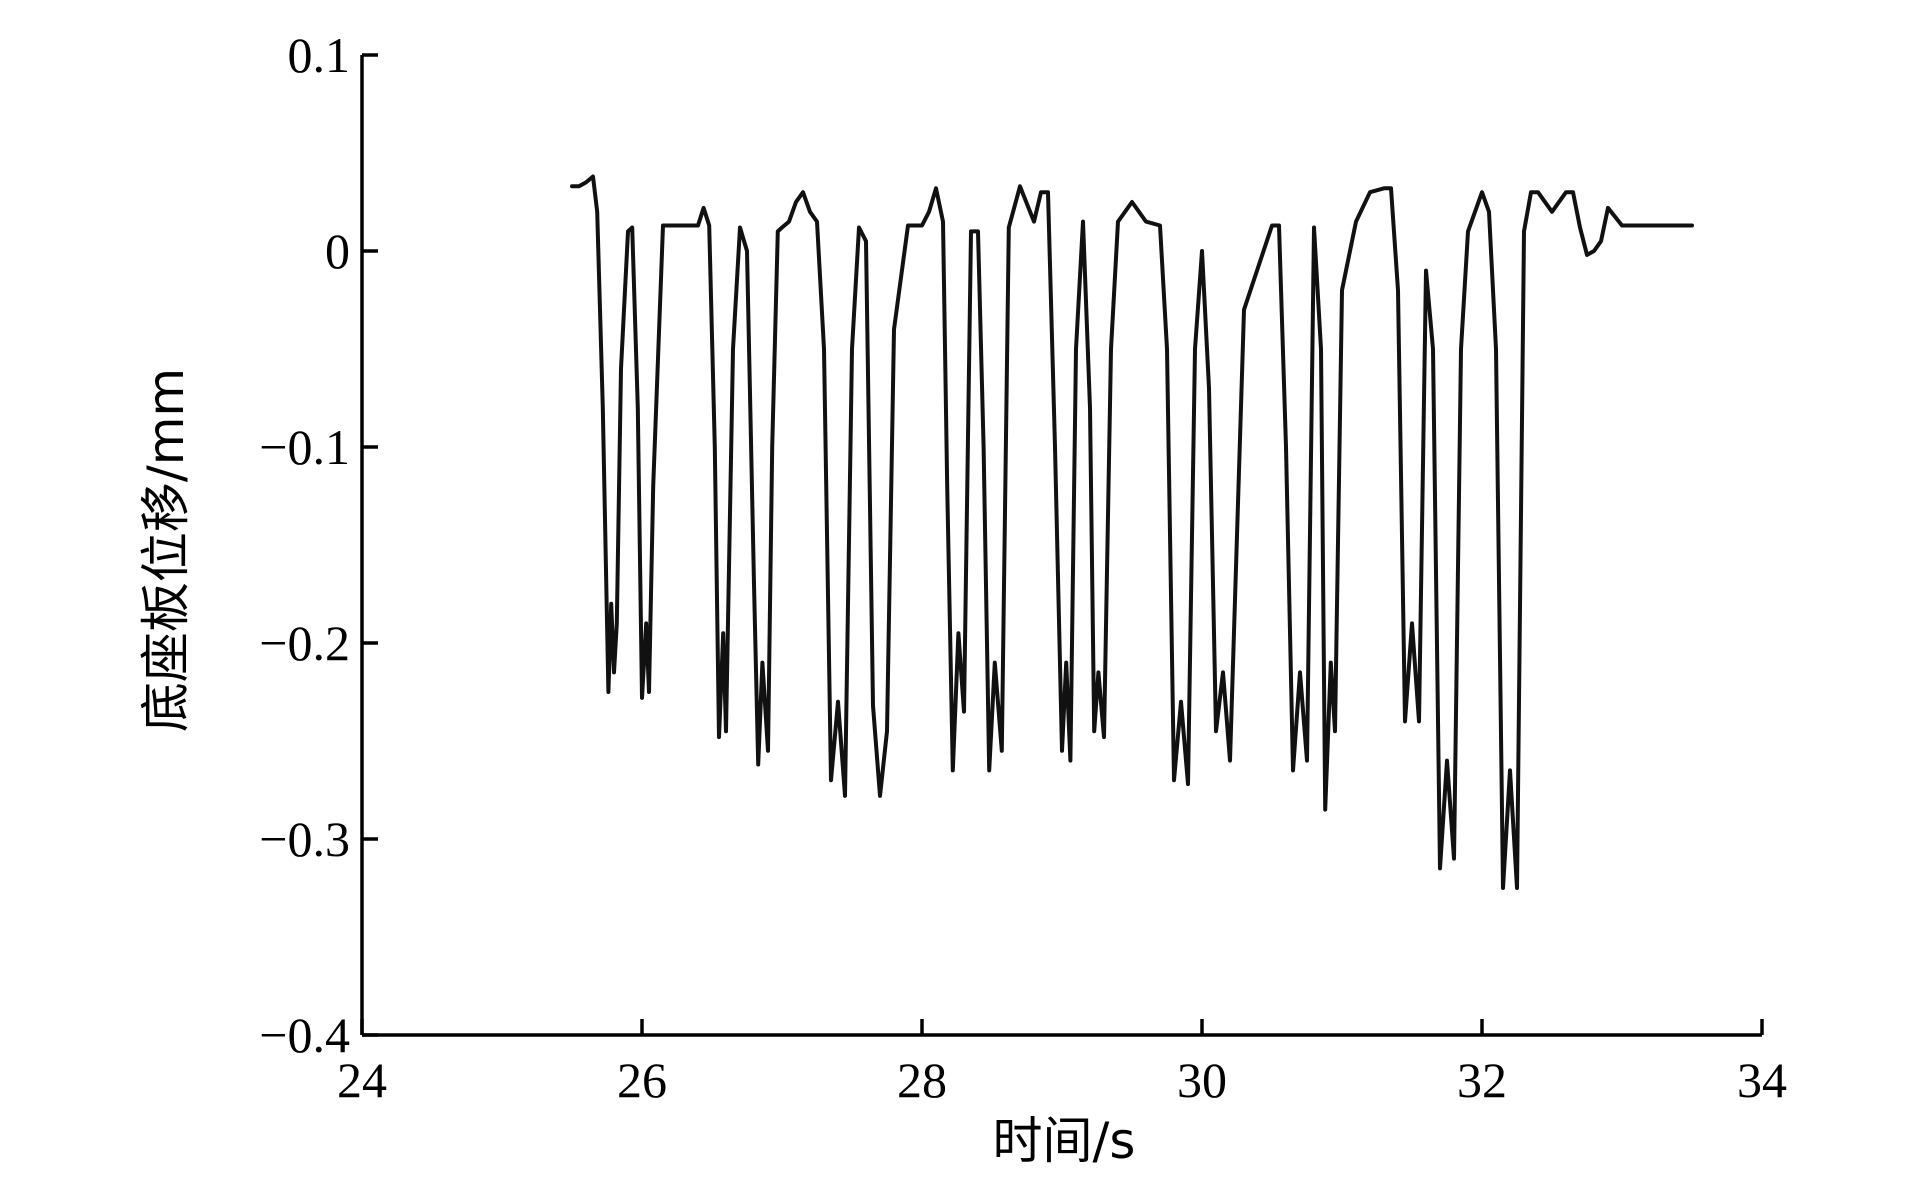  What do you see at coordinates (922, 1080) in the screenshot?
I see `x-tick-label: 28` at bounding box center [922, 1080].